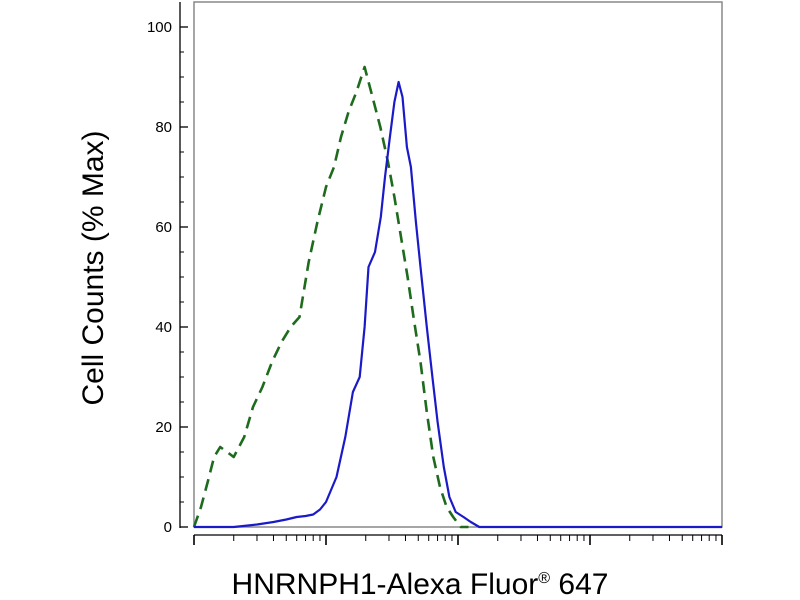 This screenshot has width=800, height=600. I want to click on x-axis-title-suffix: 647, so click(579, 584).